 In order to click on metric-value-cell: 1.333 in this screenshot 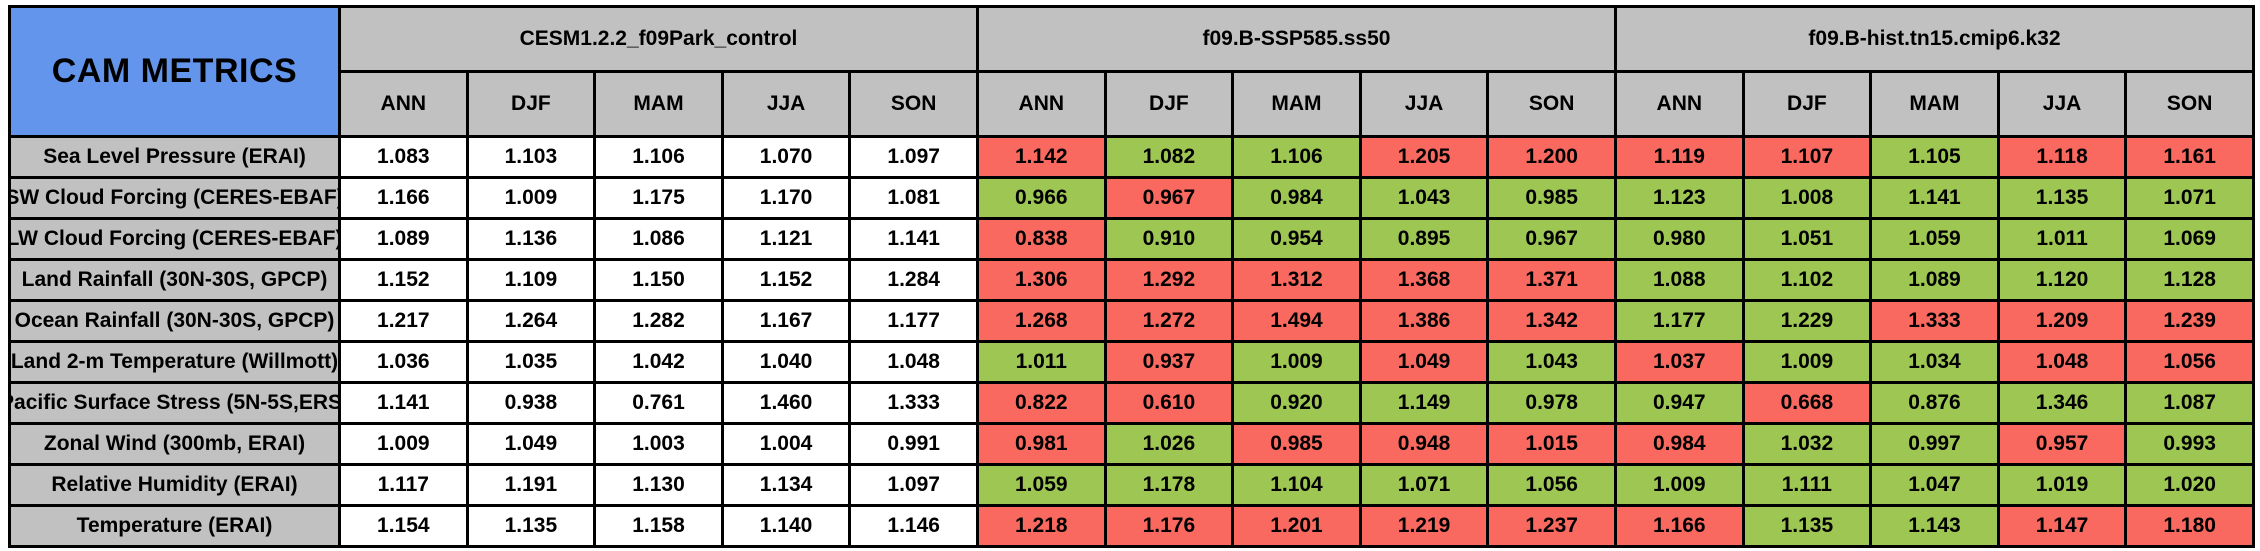, I will do `click(1934, 321)`.